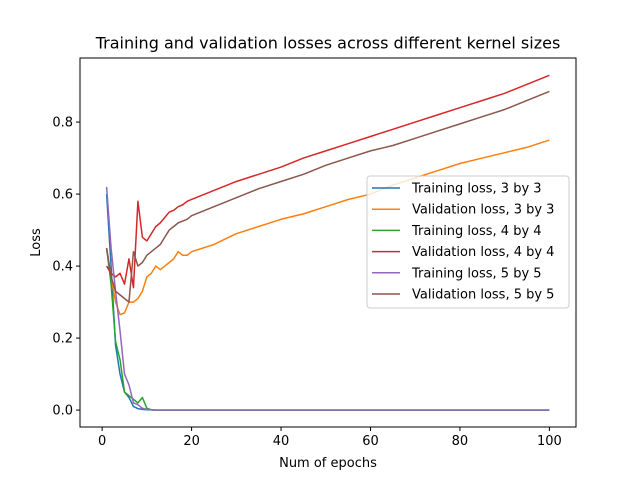  I want to click on legend-label-4: Validation loss, 4 by 4, so click(483, 252).